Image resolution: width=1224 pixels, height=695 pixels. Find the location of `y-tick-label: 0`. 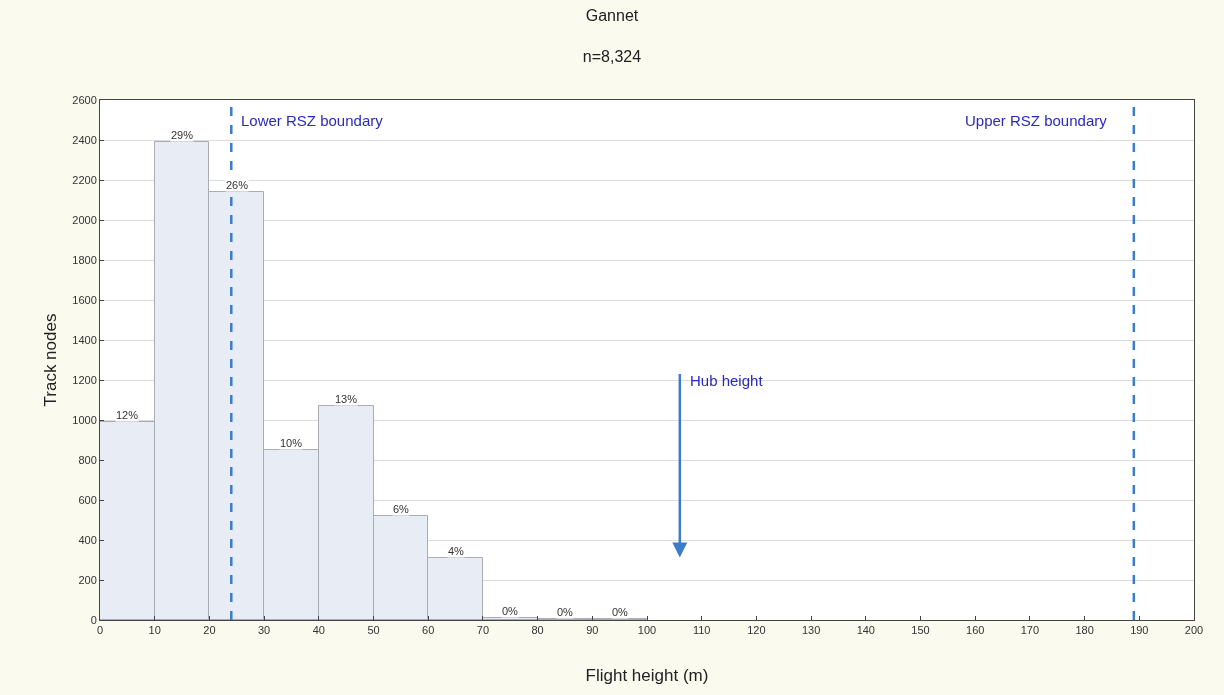

y-tick-label: 0 is located at coordinates (93, 619).